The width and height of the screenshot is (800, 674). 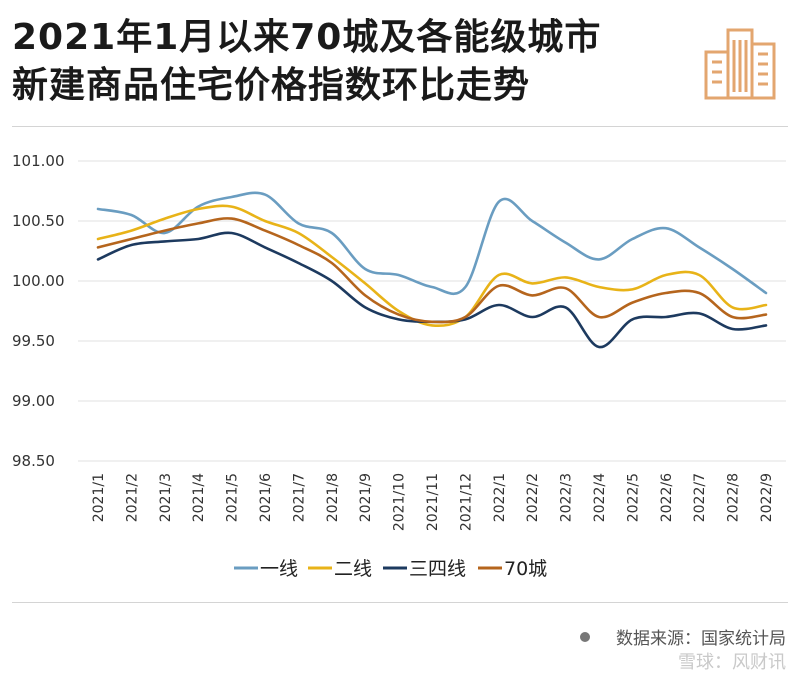 I want to click on bottom-divider, so click(x=400, y=602).